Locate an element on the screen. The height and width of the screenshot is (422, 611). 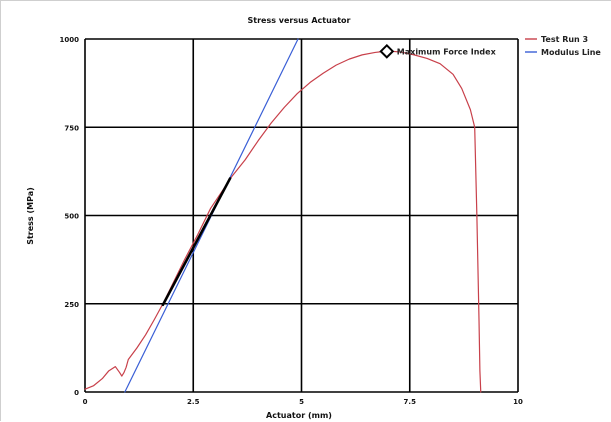
annotation-marker is located at coordinates (387, 51).